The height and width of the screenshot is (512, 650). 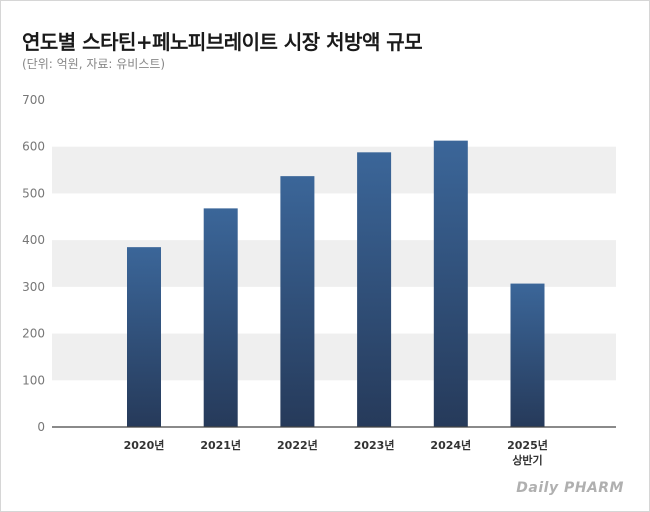 What do you see at coordinates (33, 147) in the screenshot?
I see `y-tick-label: 600` at bounding box center [33, 147].